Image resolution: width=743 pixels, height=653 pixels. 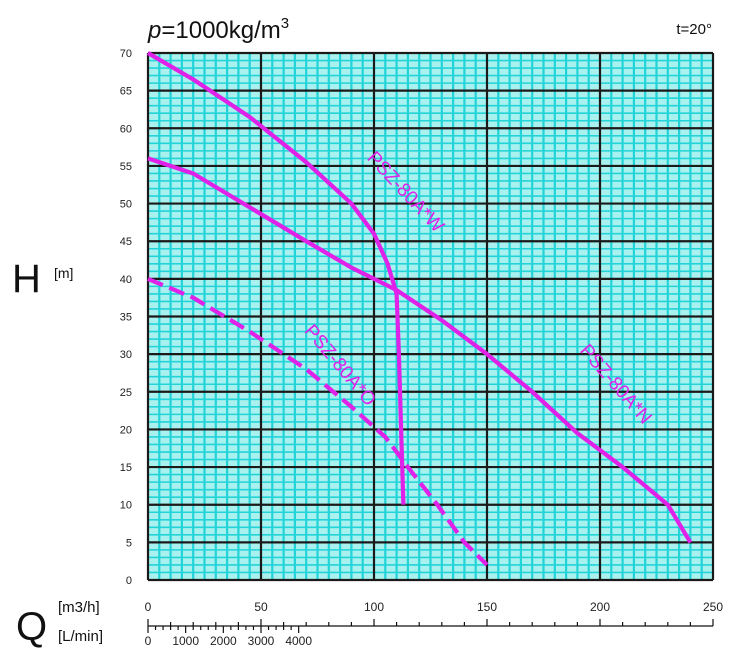 I want to click on x-tick-label: 100, so click(x=374, y=607).